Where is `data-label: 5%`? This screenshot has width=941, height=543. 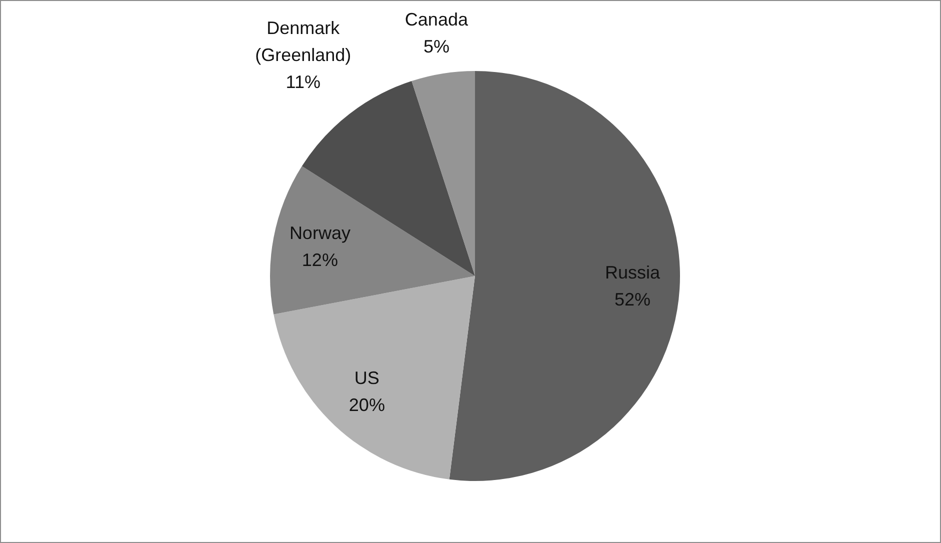 data-label: 5% is located at coordinates (436, 46).